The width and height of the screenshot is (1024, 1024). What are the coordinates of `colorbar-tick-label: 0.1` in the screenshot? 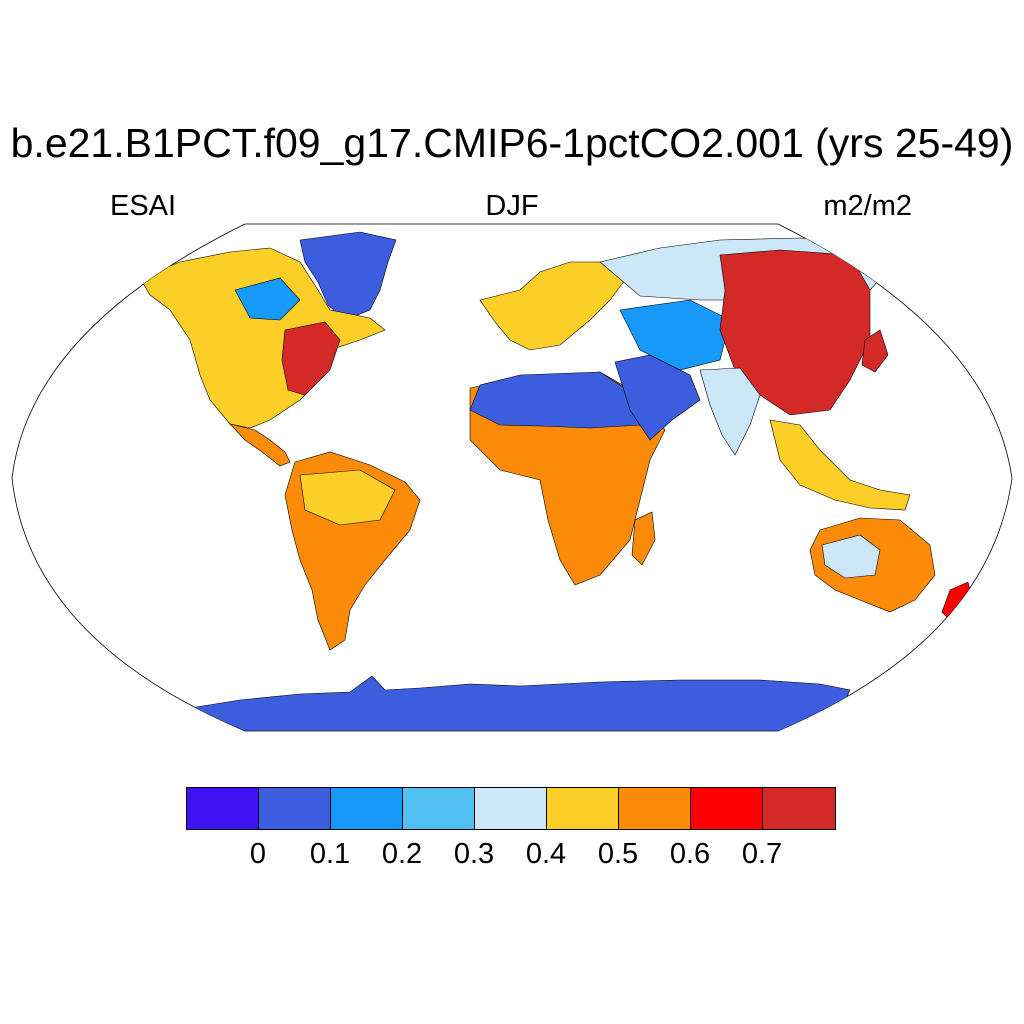 It's located at (330, 854).